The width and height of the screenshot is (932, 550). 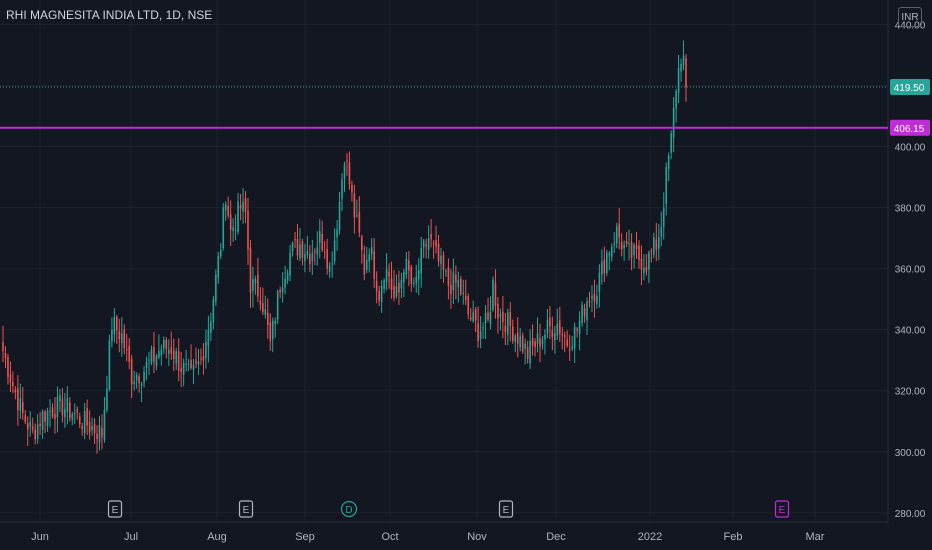 What do you see at coordinates (349, 509) in the screenshot?
I see `dividend-marker` at bounding box center [349, 509].